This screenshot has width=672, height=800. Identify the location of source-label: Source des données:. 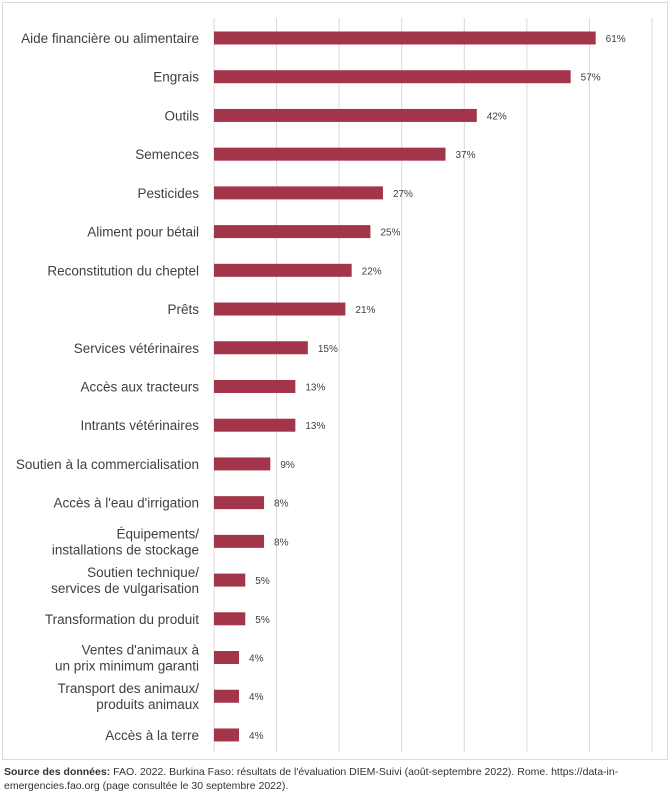
(57, 772).